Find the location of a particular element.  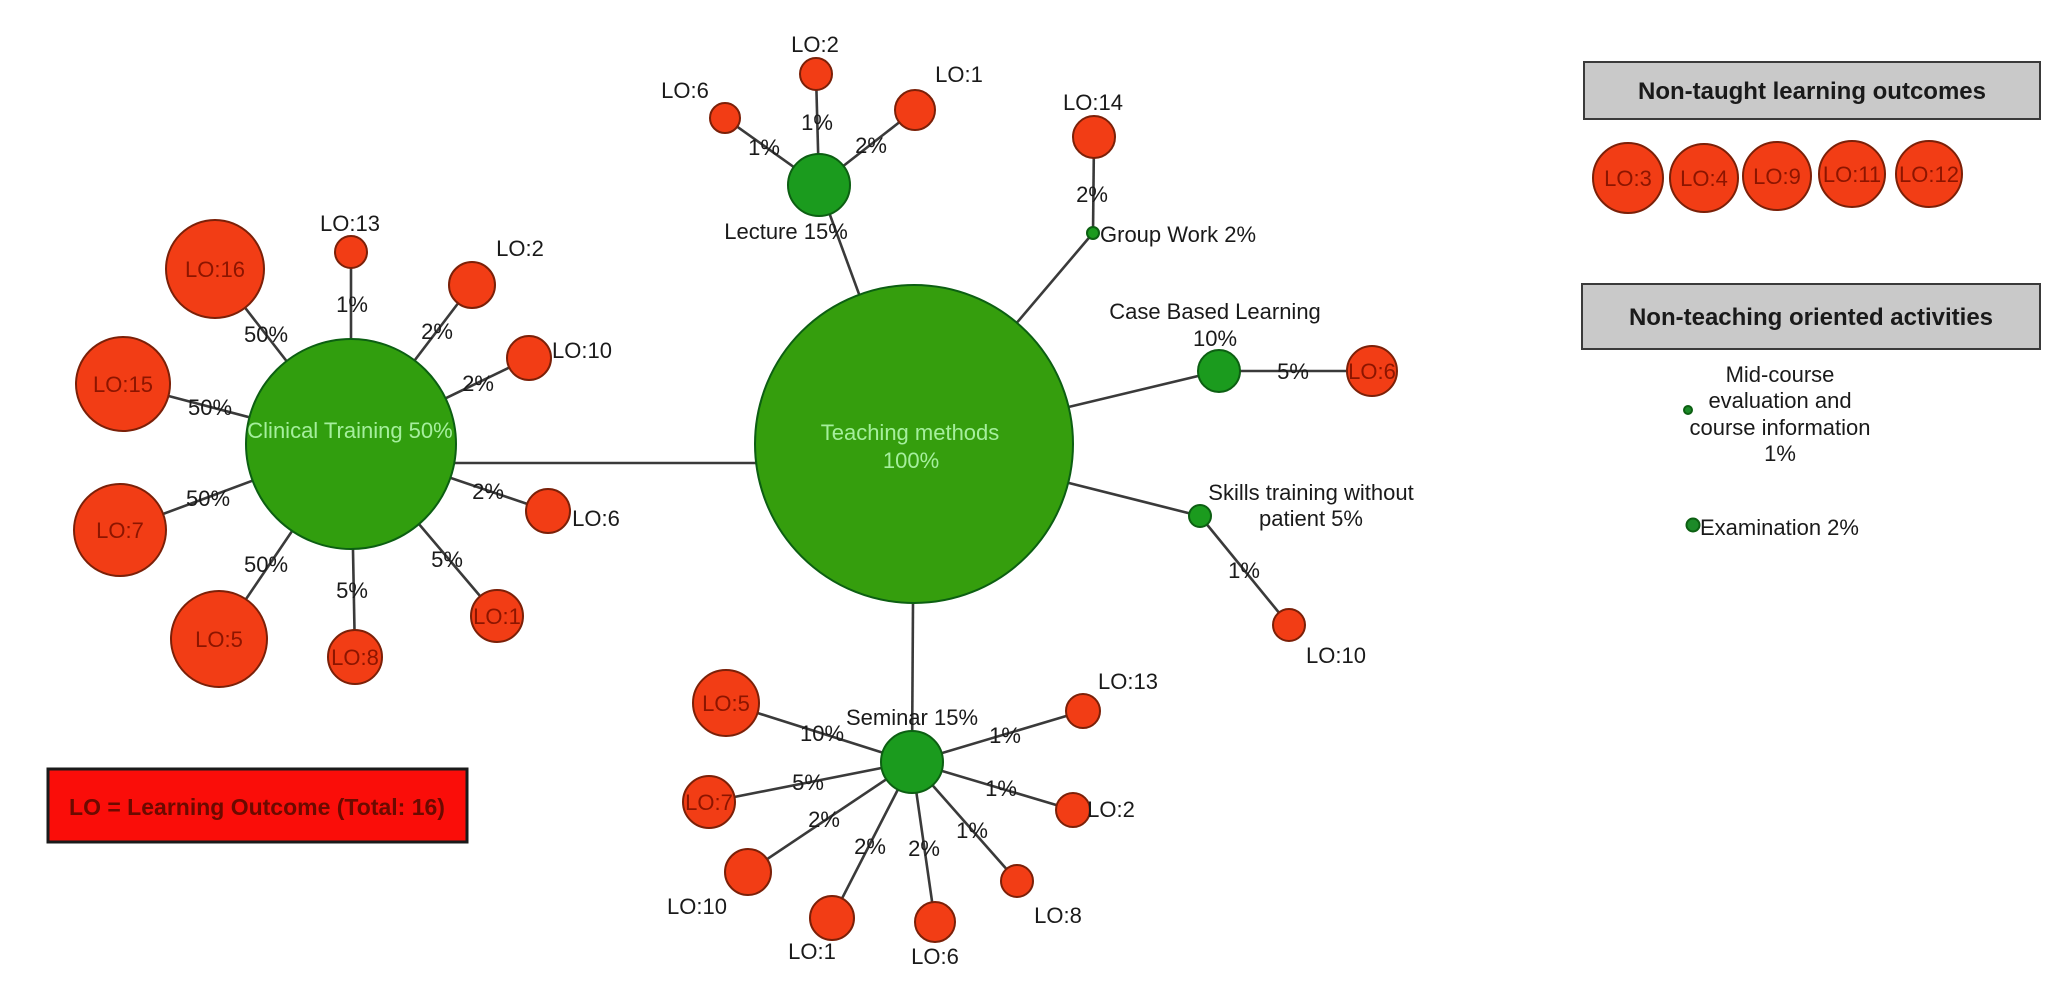

svg-text: Non-taught learning outcomes is located at coordinates (1812, 91).